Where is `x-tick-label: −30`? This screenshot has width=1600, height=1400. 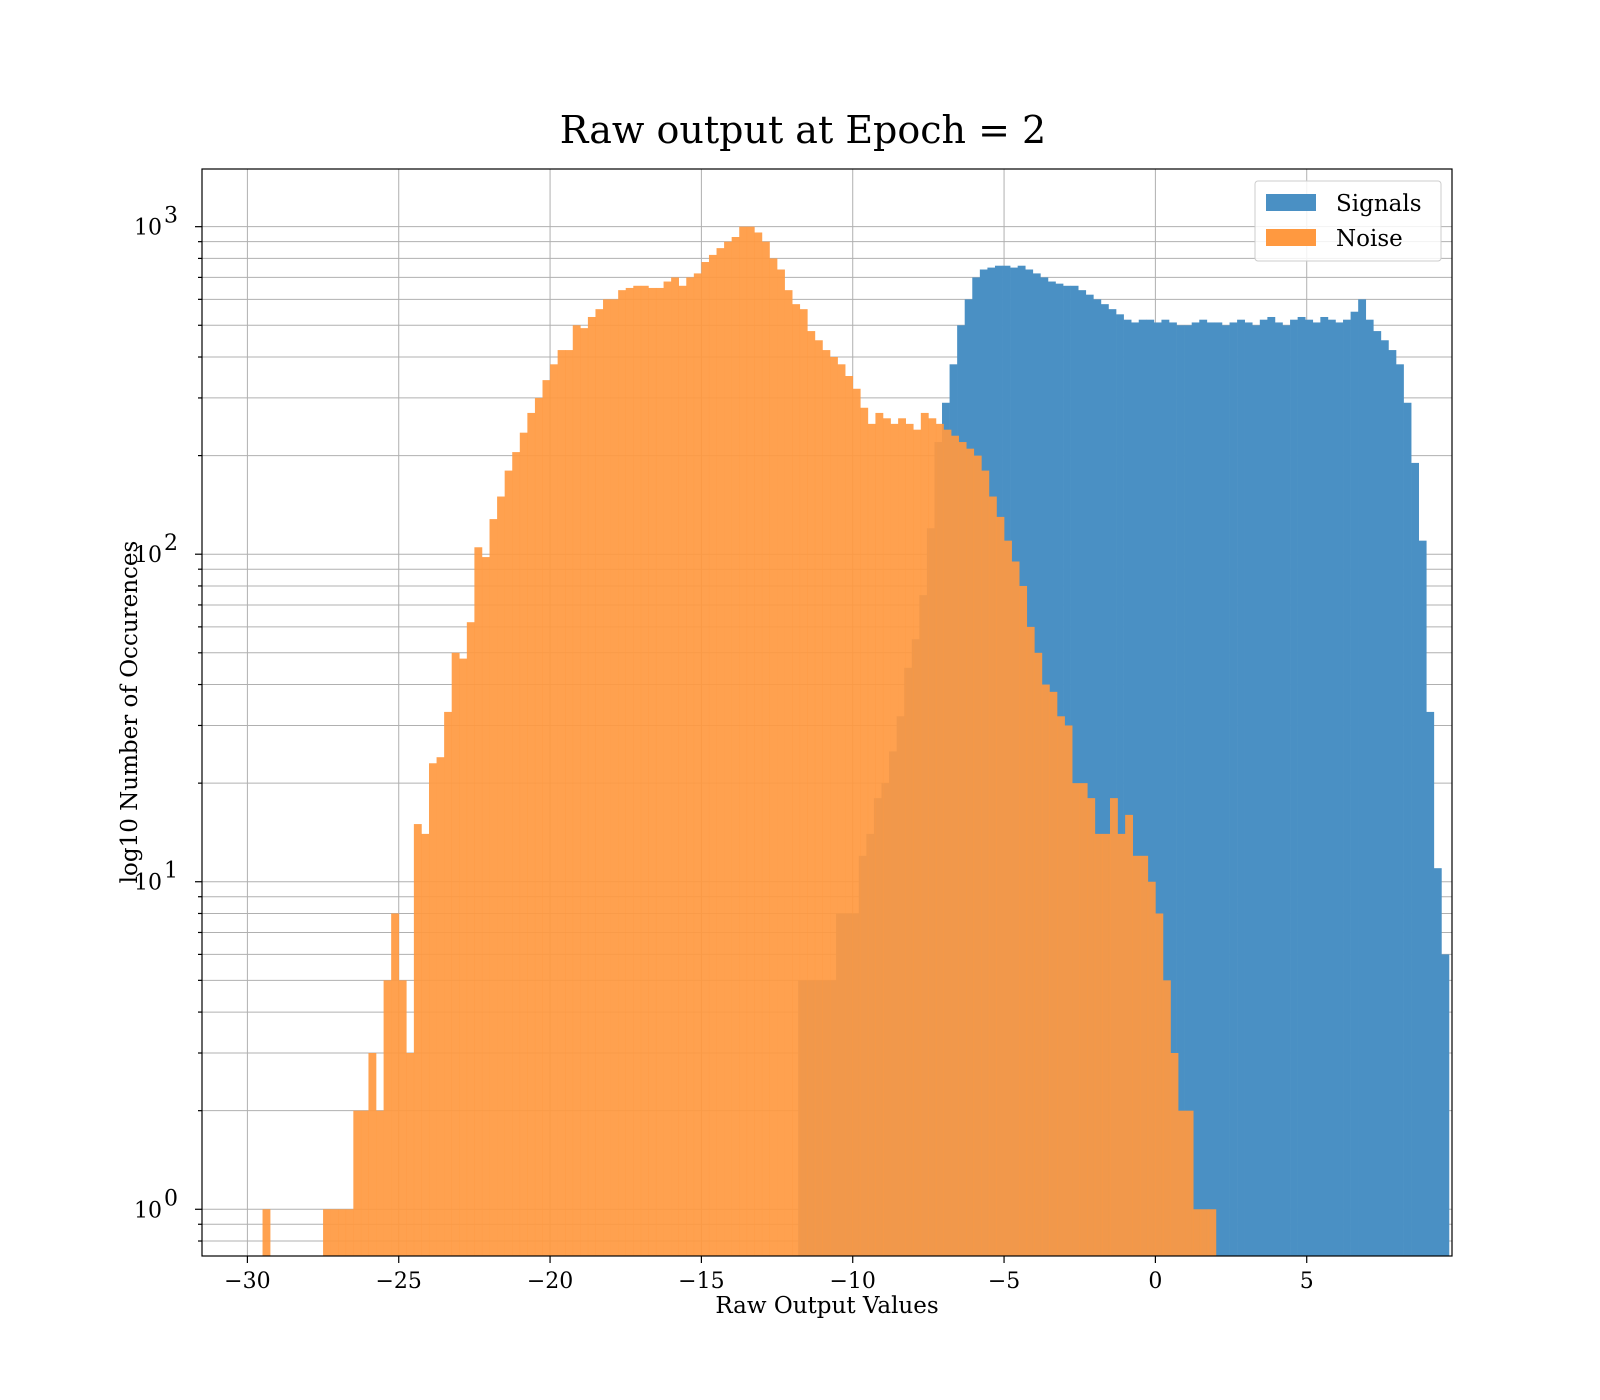
x-tick-label: −30 is located at coordinates (247, 1281).